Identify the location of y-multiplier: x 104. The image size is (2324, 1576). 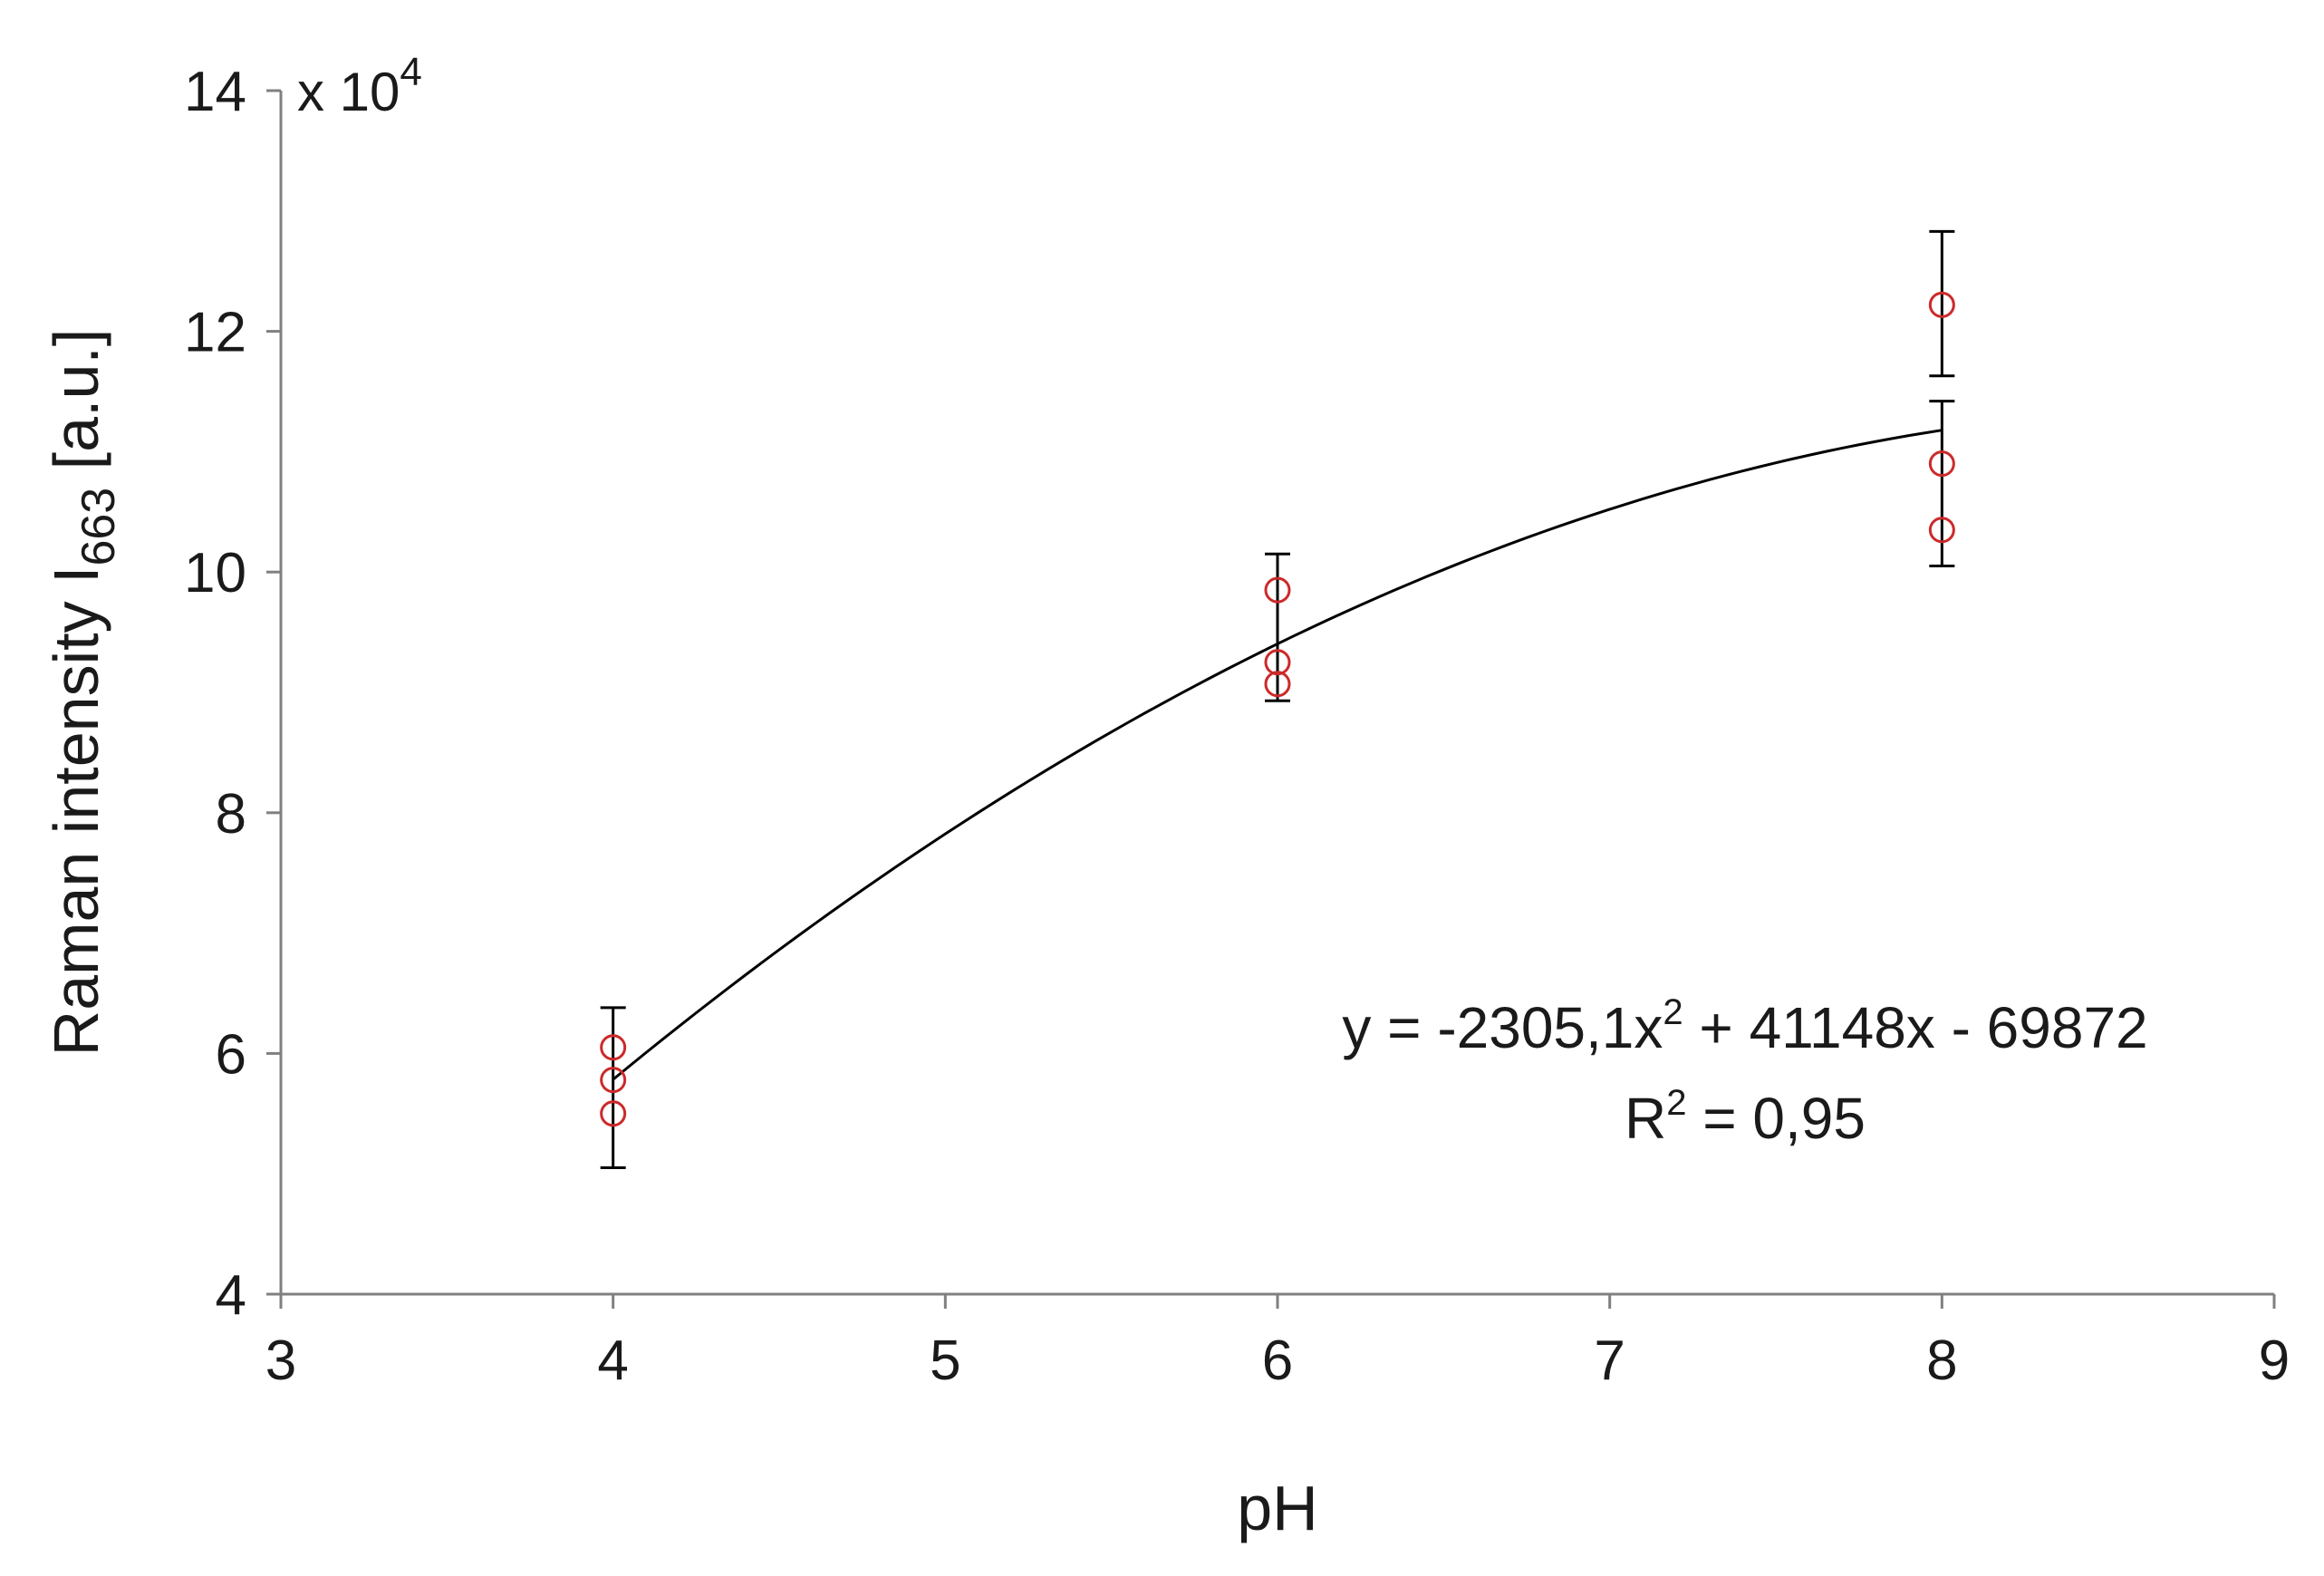
(359, 86).